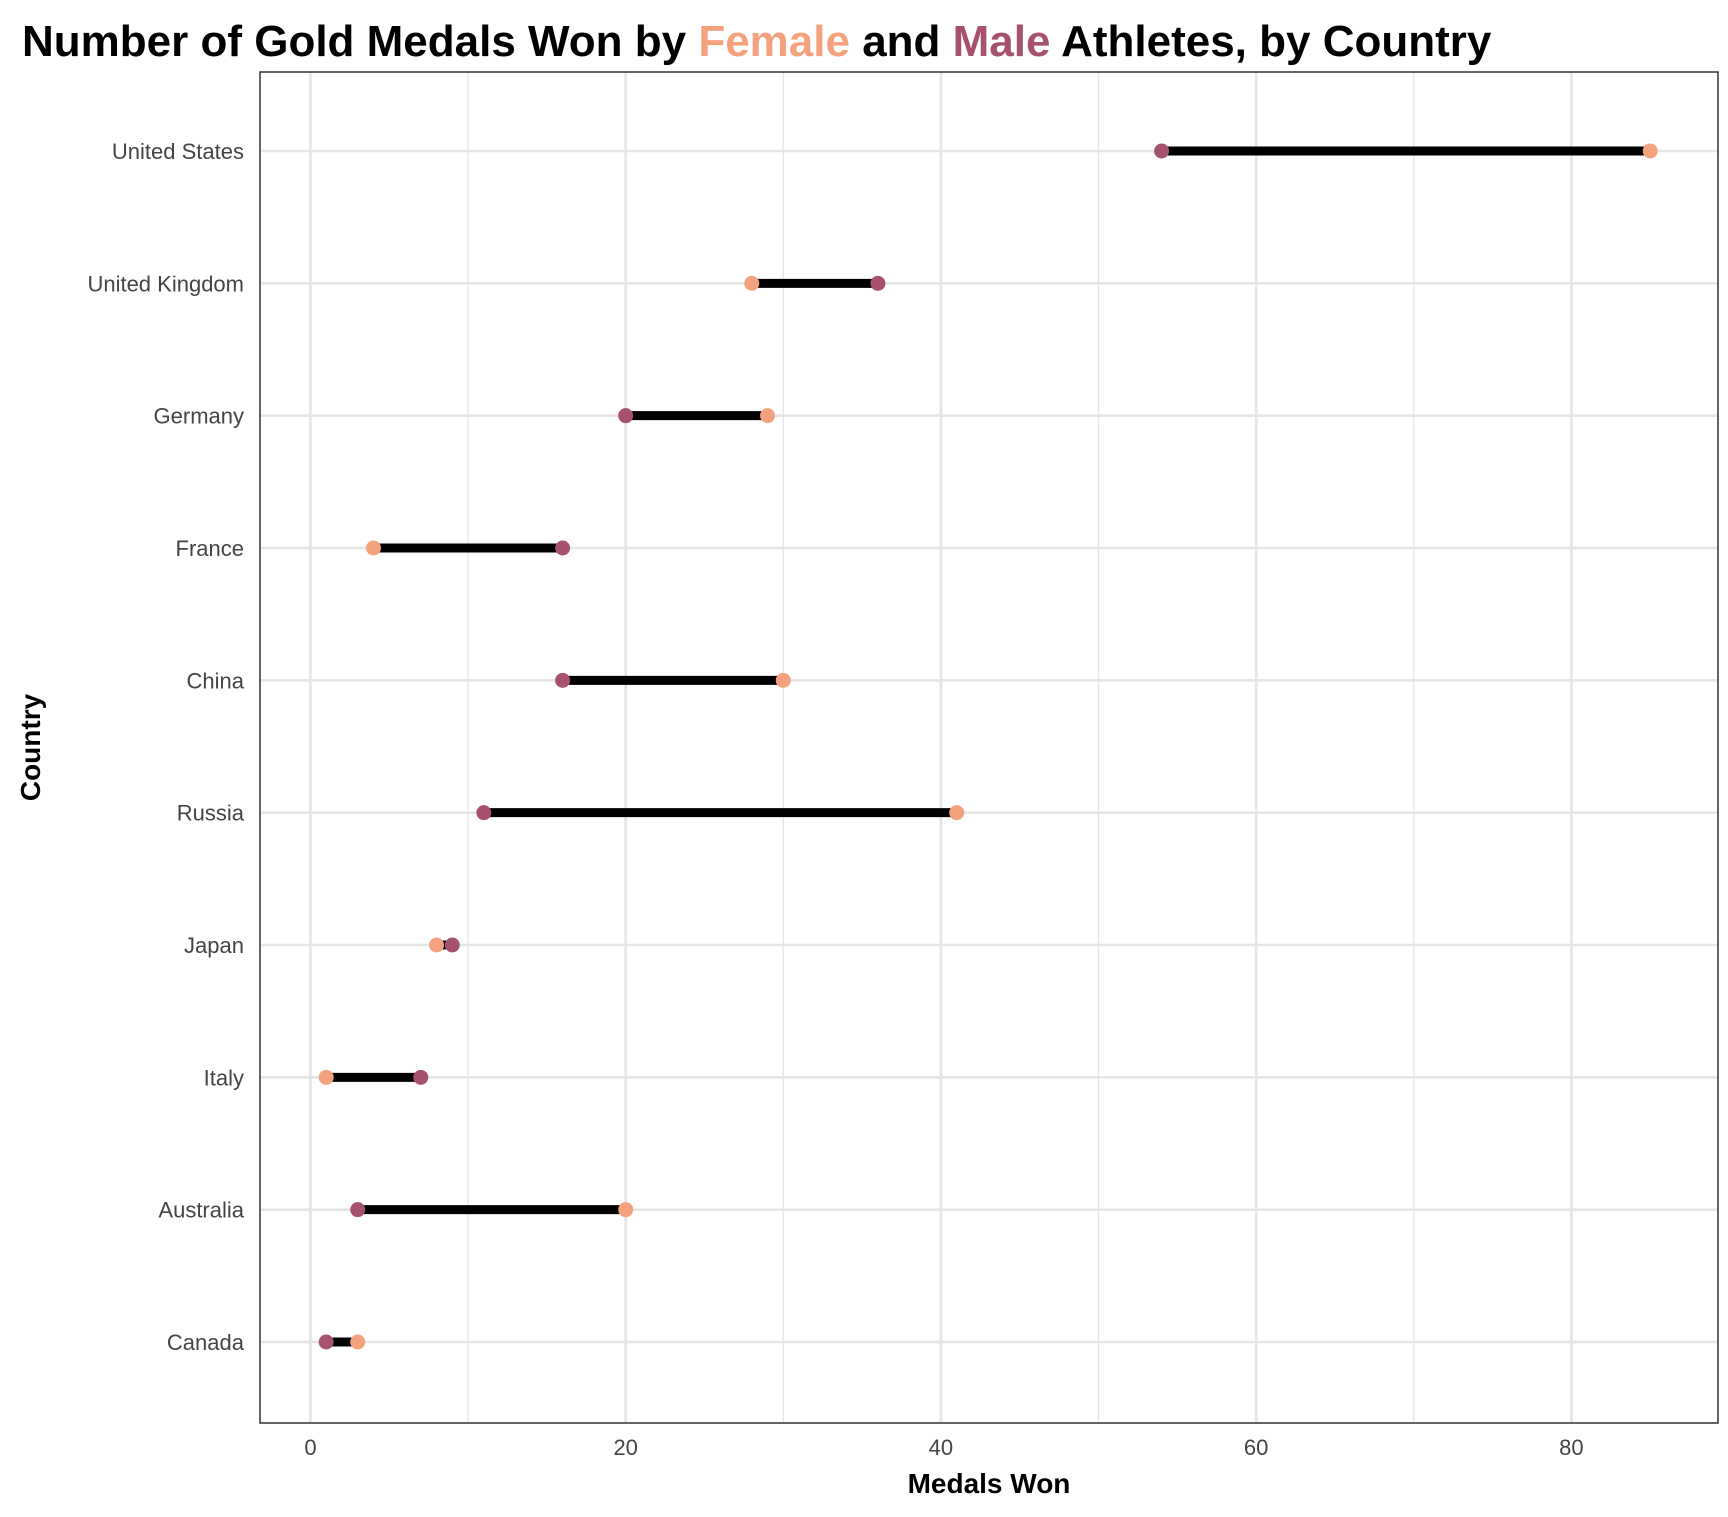 The image size is (1728, 1517). Describe the element at coordinates (1002, 41) in the screenshot. I see `title-part-male: Male` at that location.